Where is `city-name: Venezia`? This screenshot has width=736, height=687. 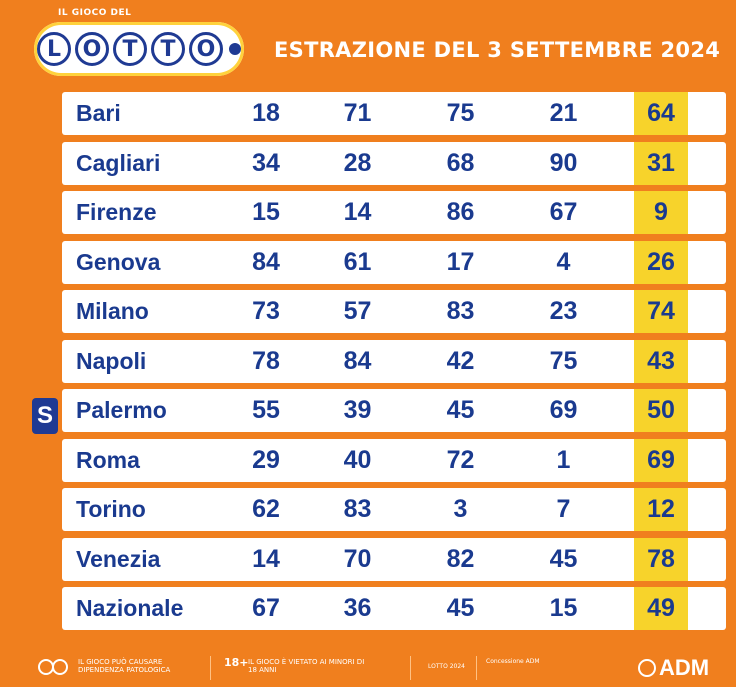
city-name: Venezia is located at coordinates (118, 558).